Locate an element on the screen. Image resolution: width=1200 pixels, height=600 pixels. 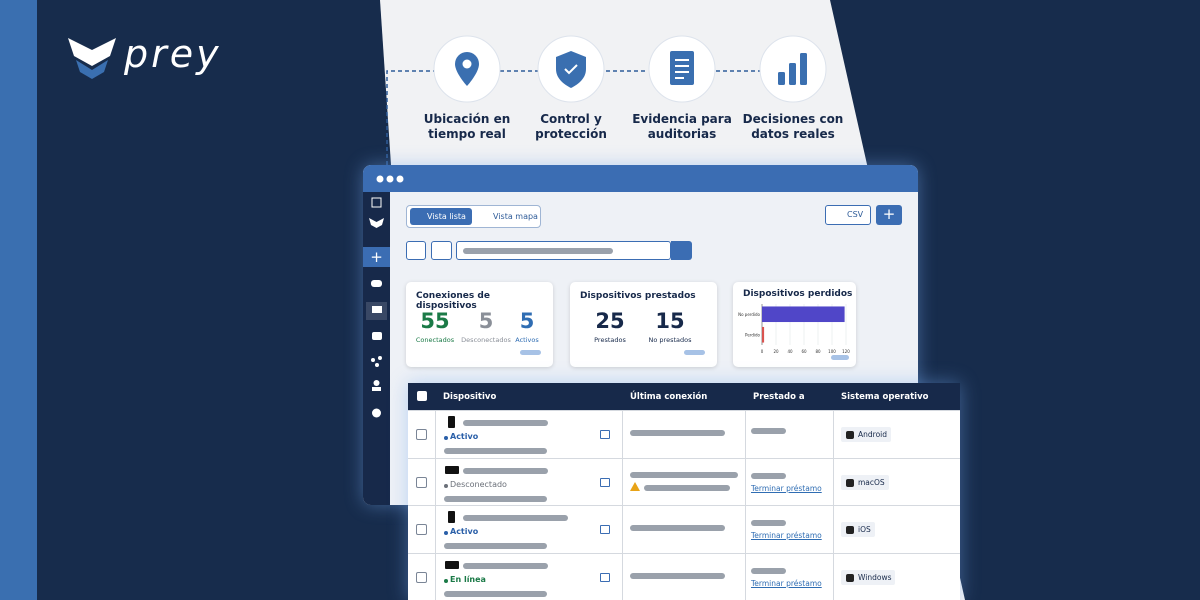
table-row: Activo Android is located at coordinates (684, 434).